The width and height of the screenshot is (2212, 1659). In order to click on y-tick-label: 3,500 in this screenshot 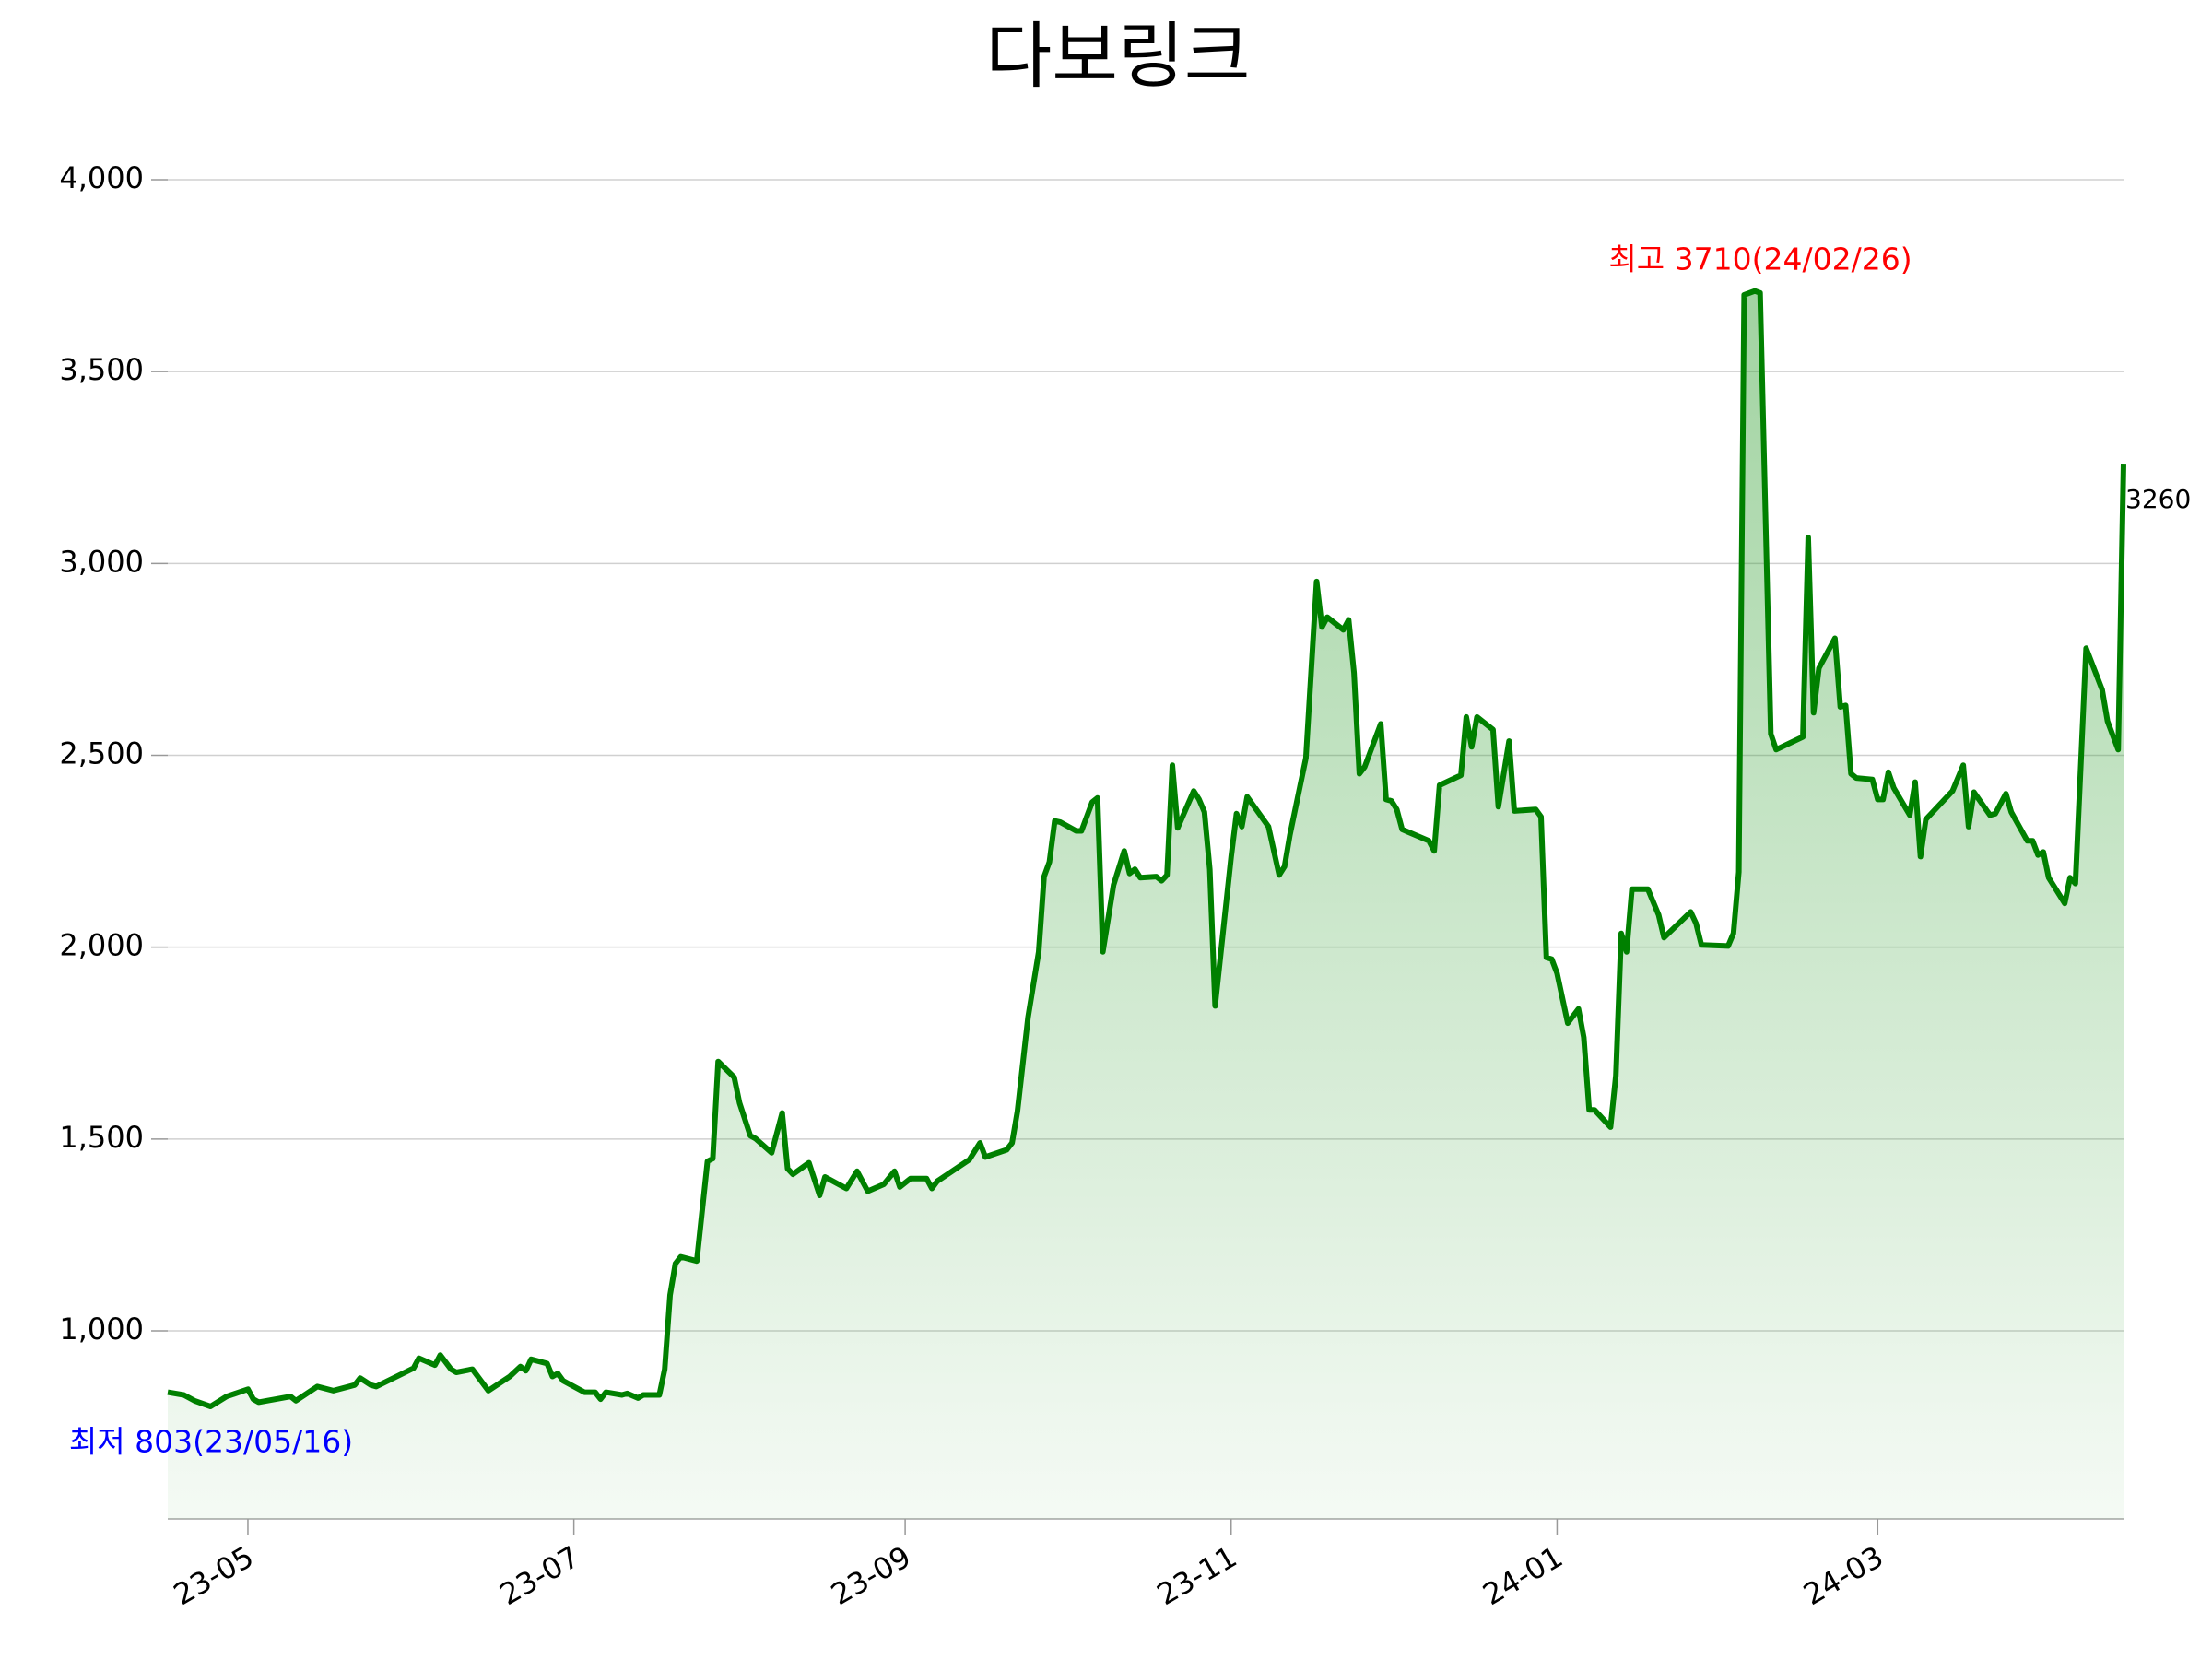, I will do `click(101, 369)`.